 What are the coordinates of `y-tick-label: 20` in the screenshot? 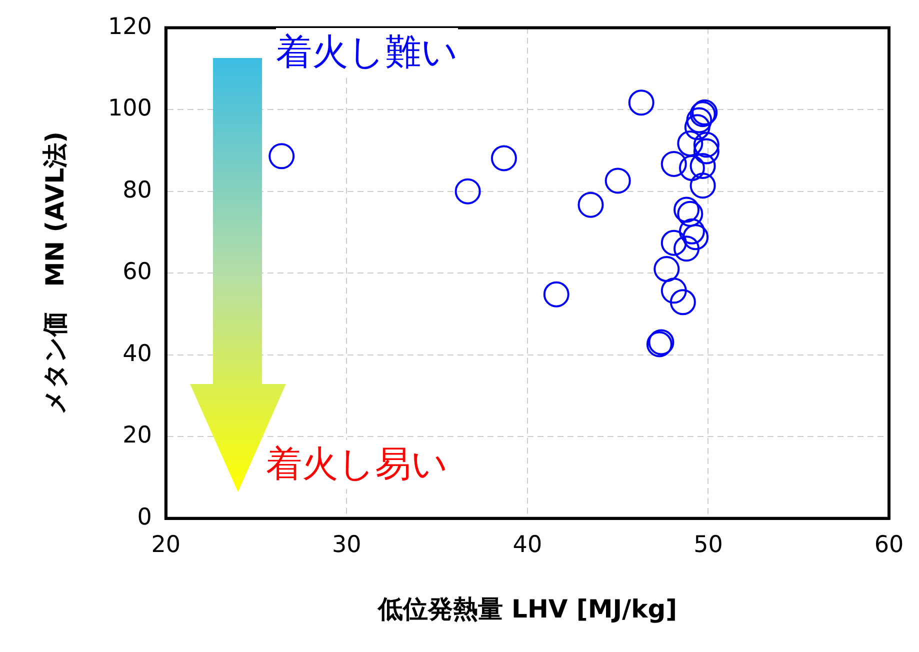 It's located at (137, 435).